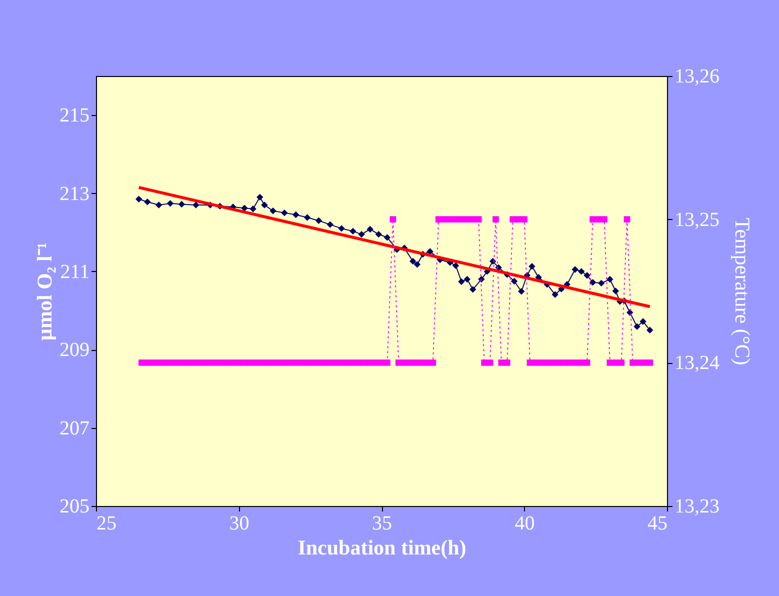 The image size is (779, 596). I want to click on y2-tick-label: 13,26, so click(697, 77).